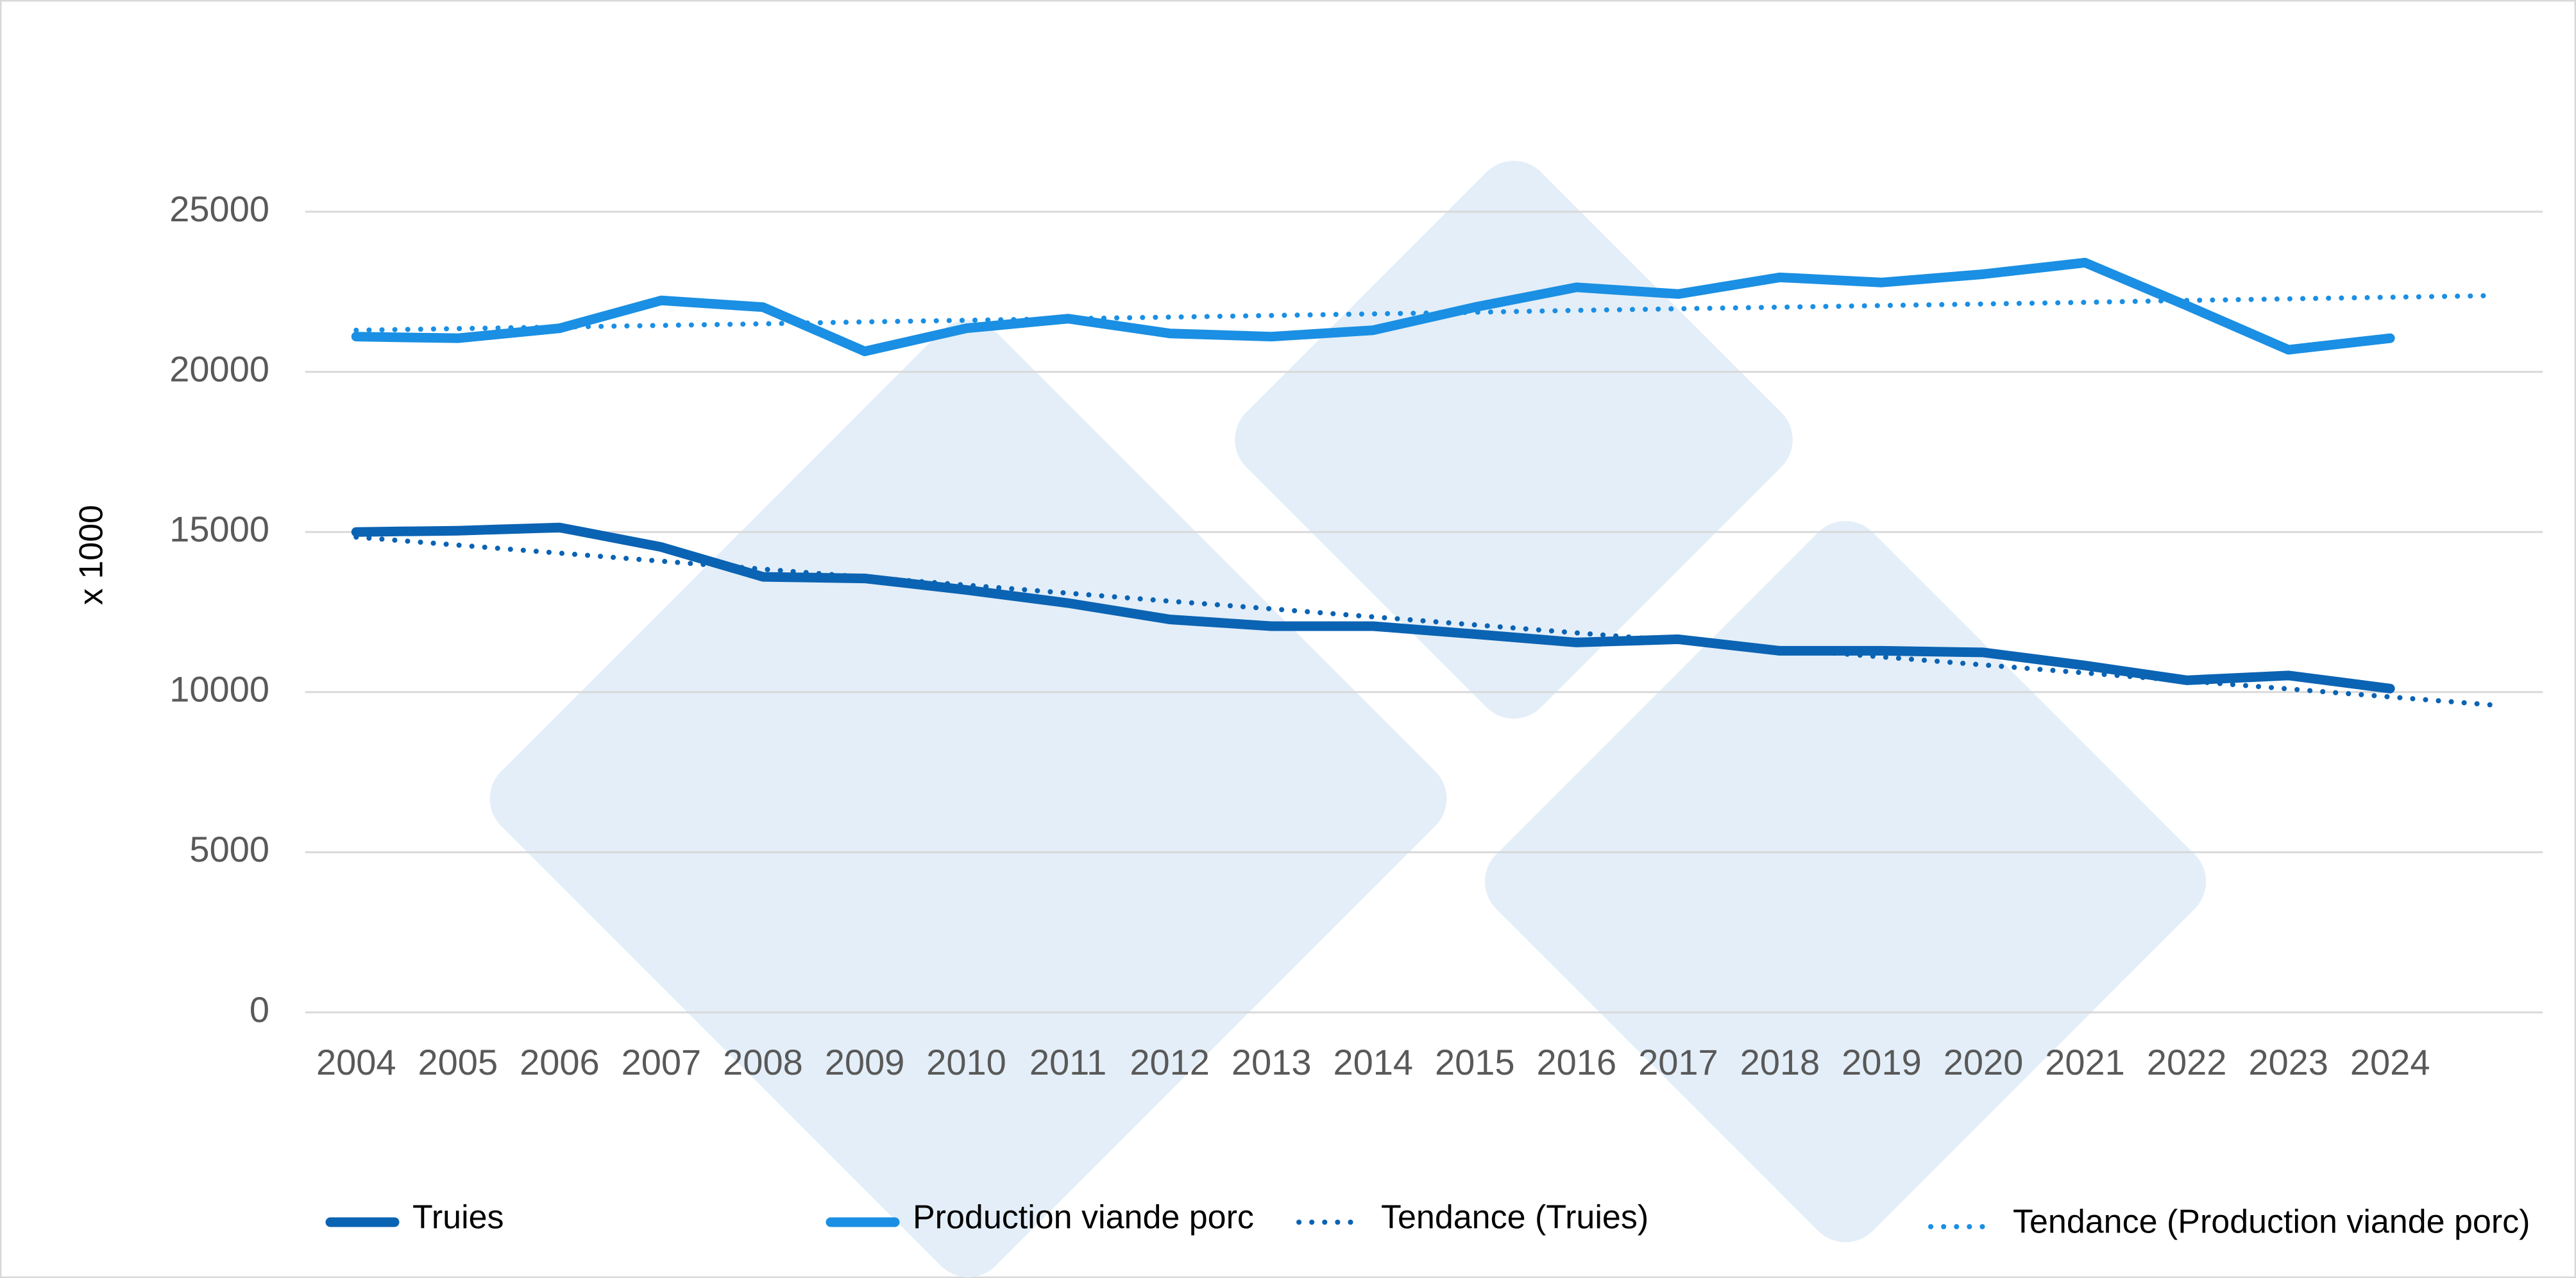 This screenshot has height=1278, width=2576. I want to click on y-tick-label: 10000, so click(219, 689).